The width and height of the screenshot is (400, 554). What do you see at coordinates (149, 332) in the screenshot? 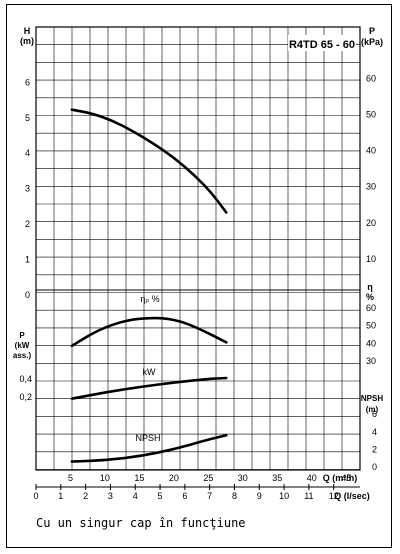
I see `efficiency-curve` at bounding box center [149, 332].